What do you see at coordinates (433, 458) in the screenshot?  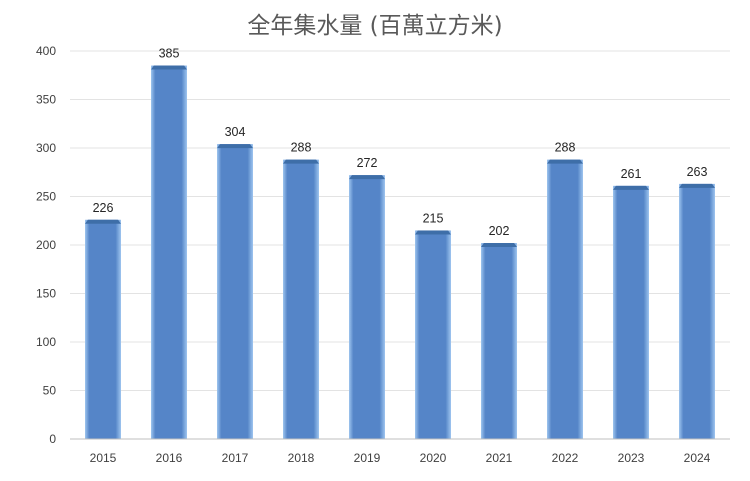 I see `x-tick-label: 2020` at bounding box center [433, 458].